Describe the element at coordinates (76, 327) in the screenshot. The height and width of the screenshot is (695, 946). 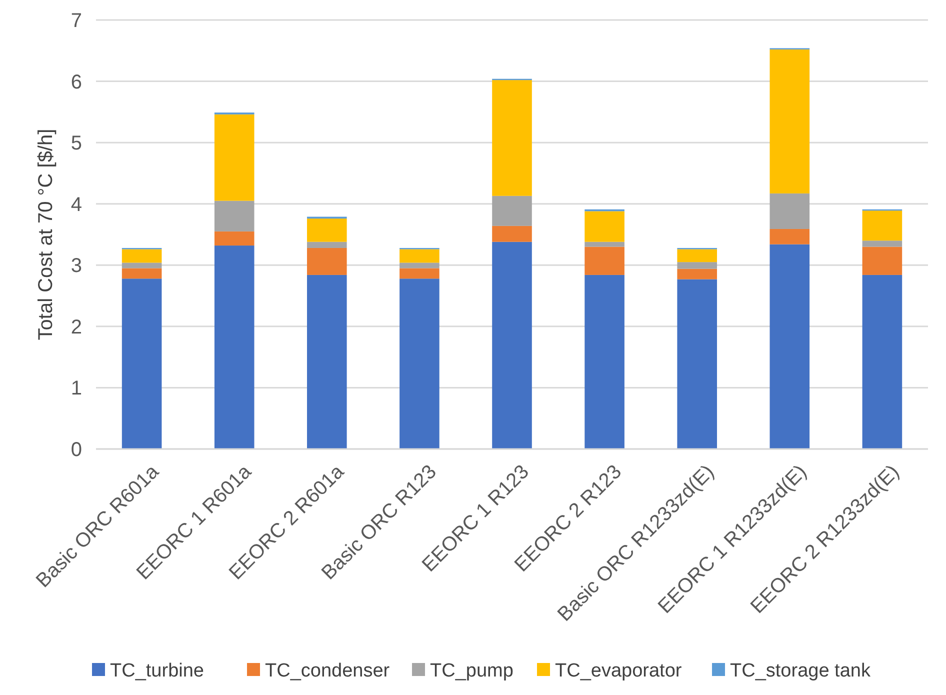
I see `y-tick-label: 2` at that location.